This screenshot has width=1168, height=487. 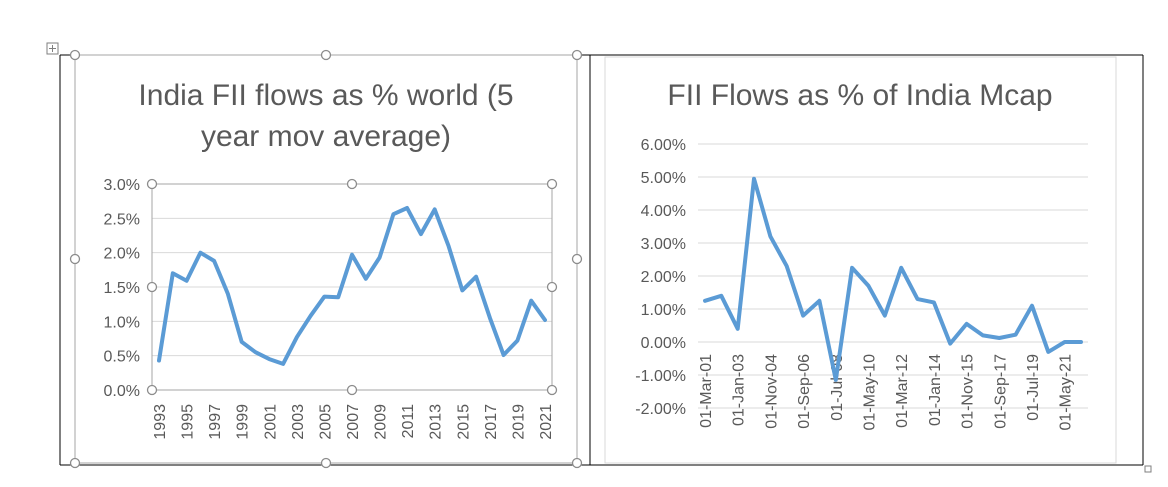 I want to click on x-tick-label: 01-May-10, so click(x=869, y=392).